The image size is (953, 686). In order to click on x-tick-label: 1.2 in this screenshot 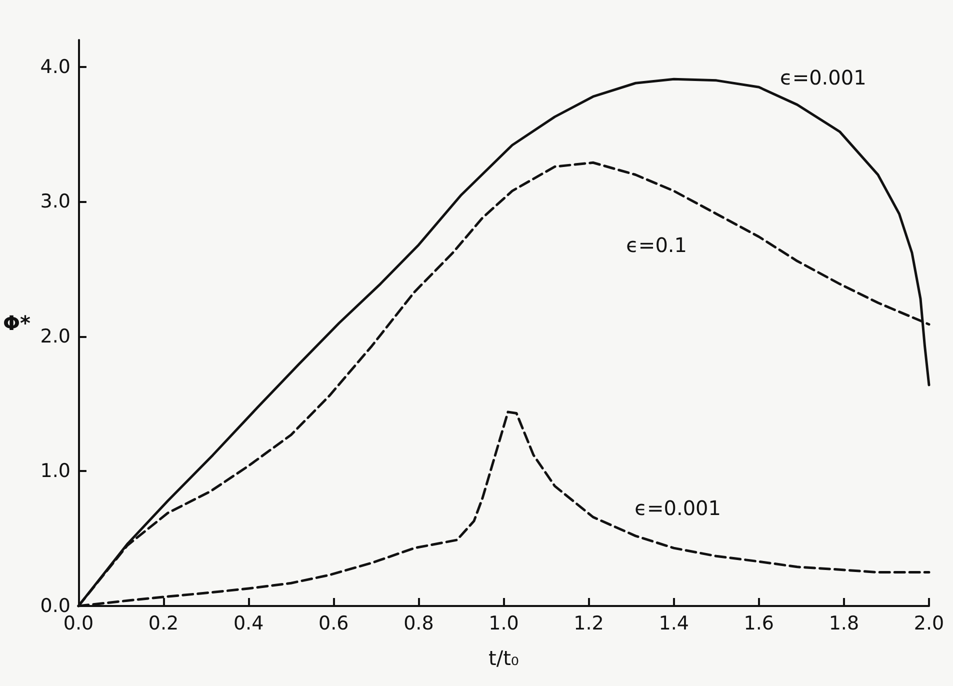, I will do `click(589, 623)`.